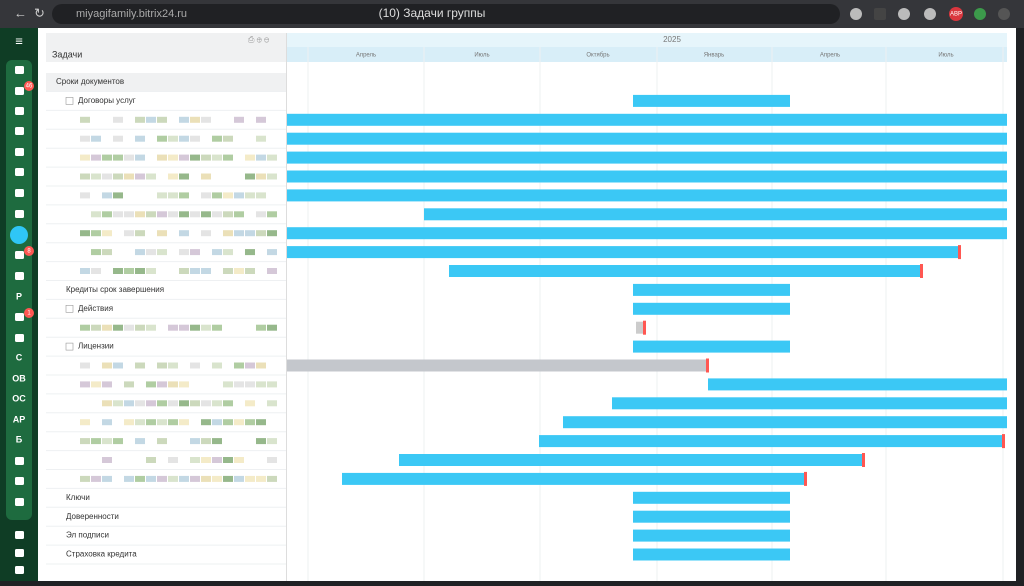  Describe the element at coordinates (19, 378) in the screenshot. I see `nav-letter: ОВ` at that location.